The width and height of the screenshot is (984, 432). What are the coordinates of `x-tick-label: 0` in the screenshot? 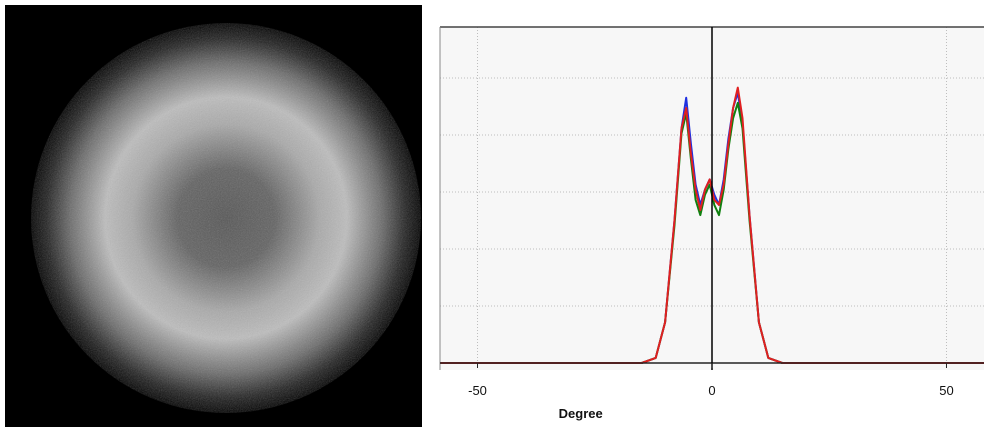 It's located at (712, 390).